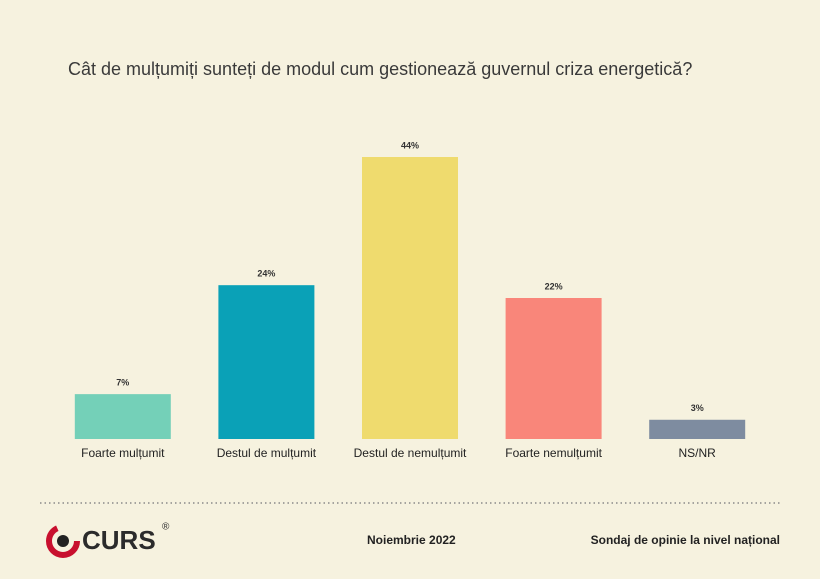  I want to click on data-label: 7%, so click(122, 383).